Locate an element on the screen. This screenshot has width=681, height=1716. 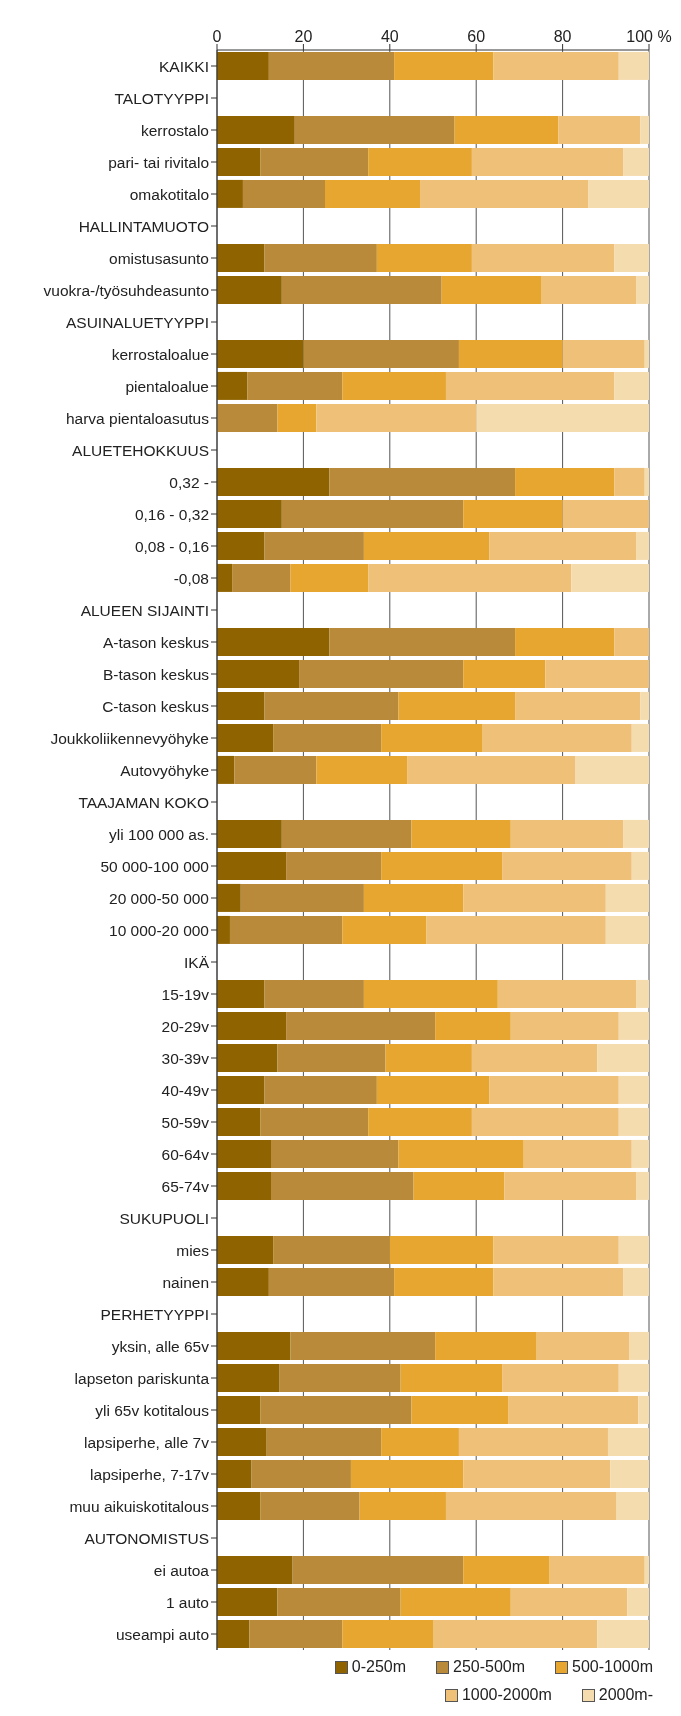
y-tick-label: KAIKKI is located at coordinates (184, 66).